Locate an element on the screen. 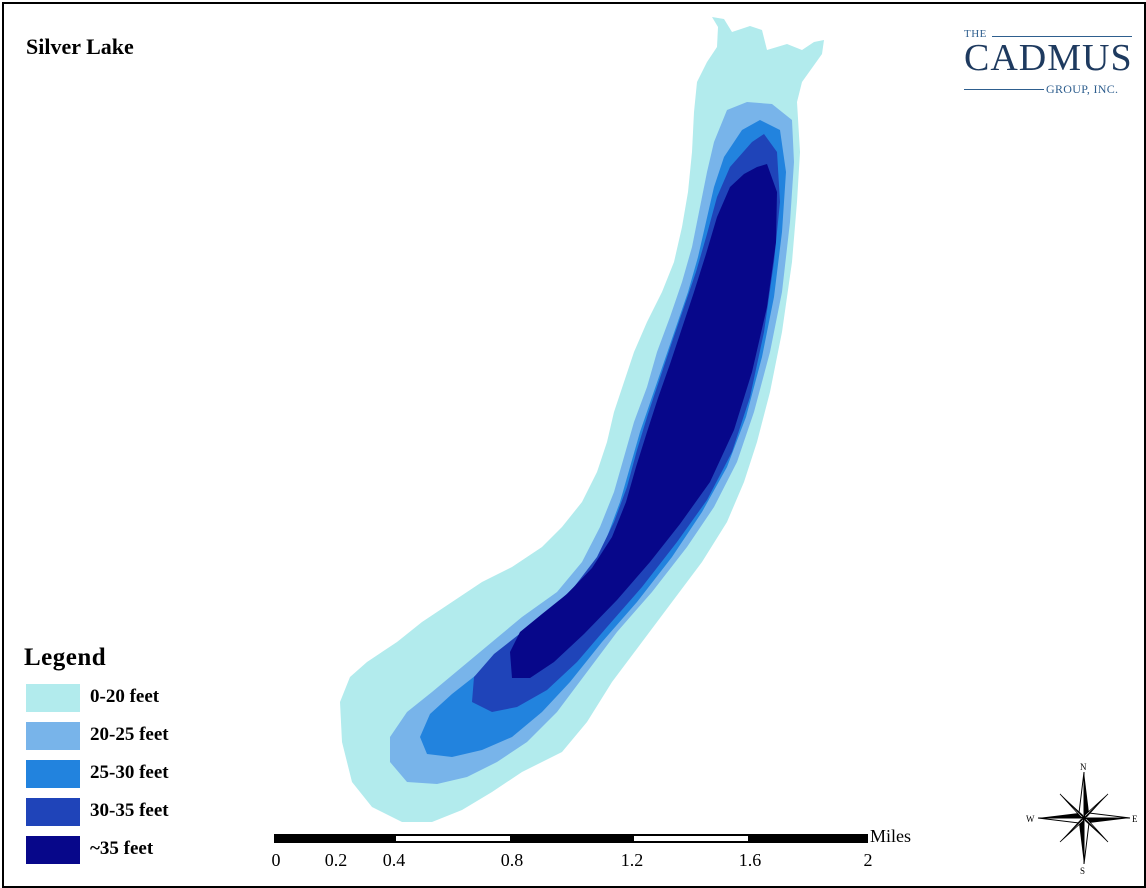 The width and height of the screenshot is (1146, 888). legend-title: Legend is located at coordinates (65, 657).